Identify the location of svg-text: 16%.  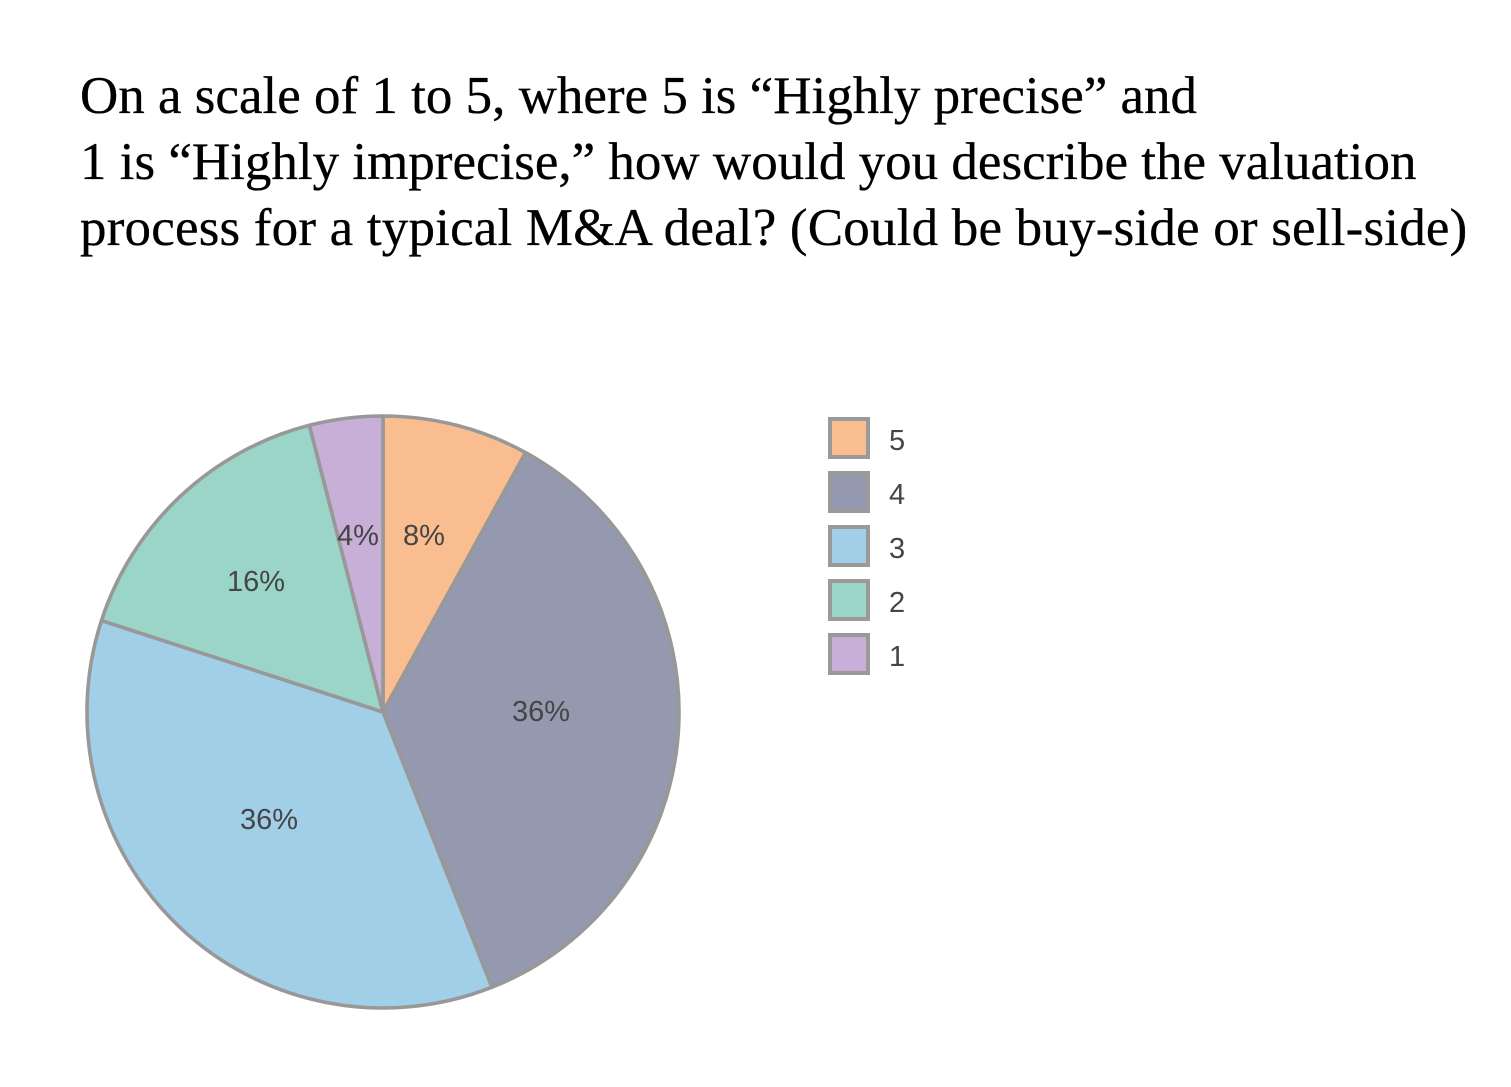
(256, 582).